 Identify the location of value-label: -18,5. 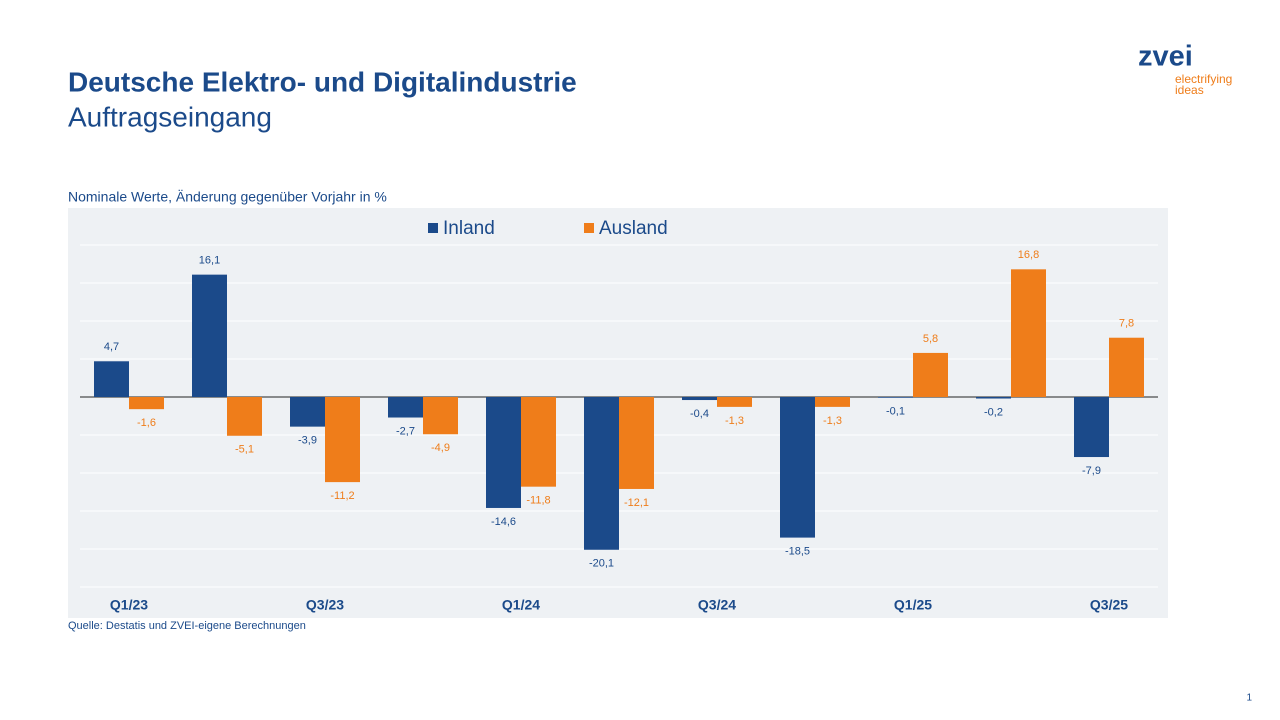
(797, 552).